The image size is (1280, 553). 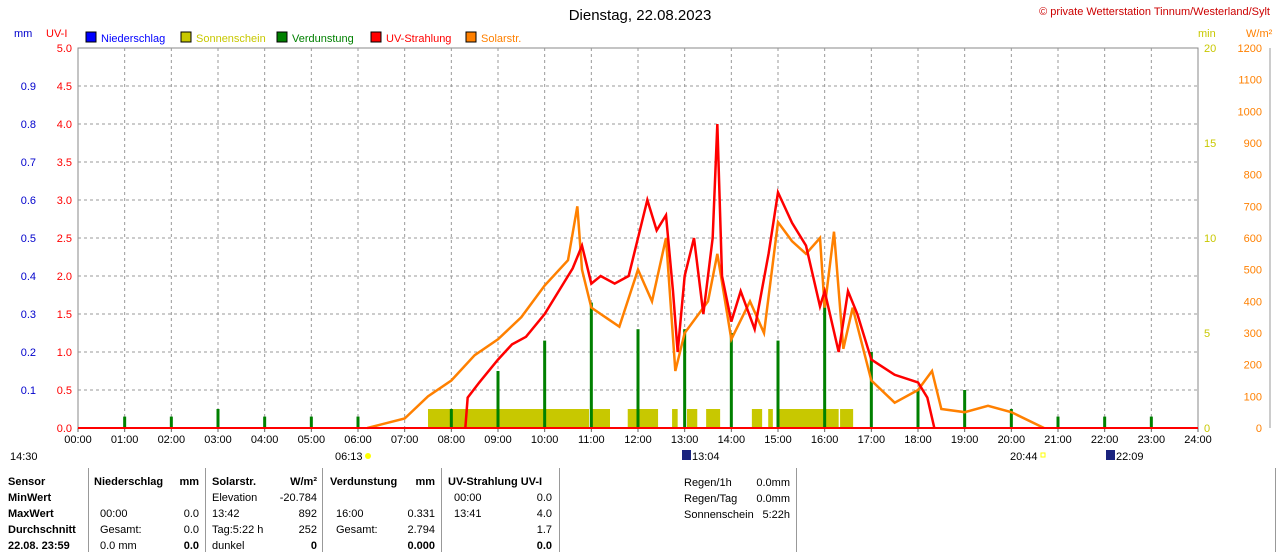 I want to click on tick-uv: 5.0, so click(x=64, y=49).